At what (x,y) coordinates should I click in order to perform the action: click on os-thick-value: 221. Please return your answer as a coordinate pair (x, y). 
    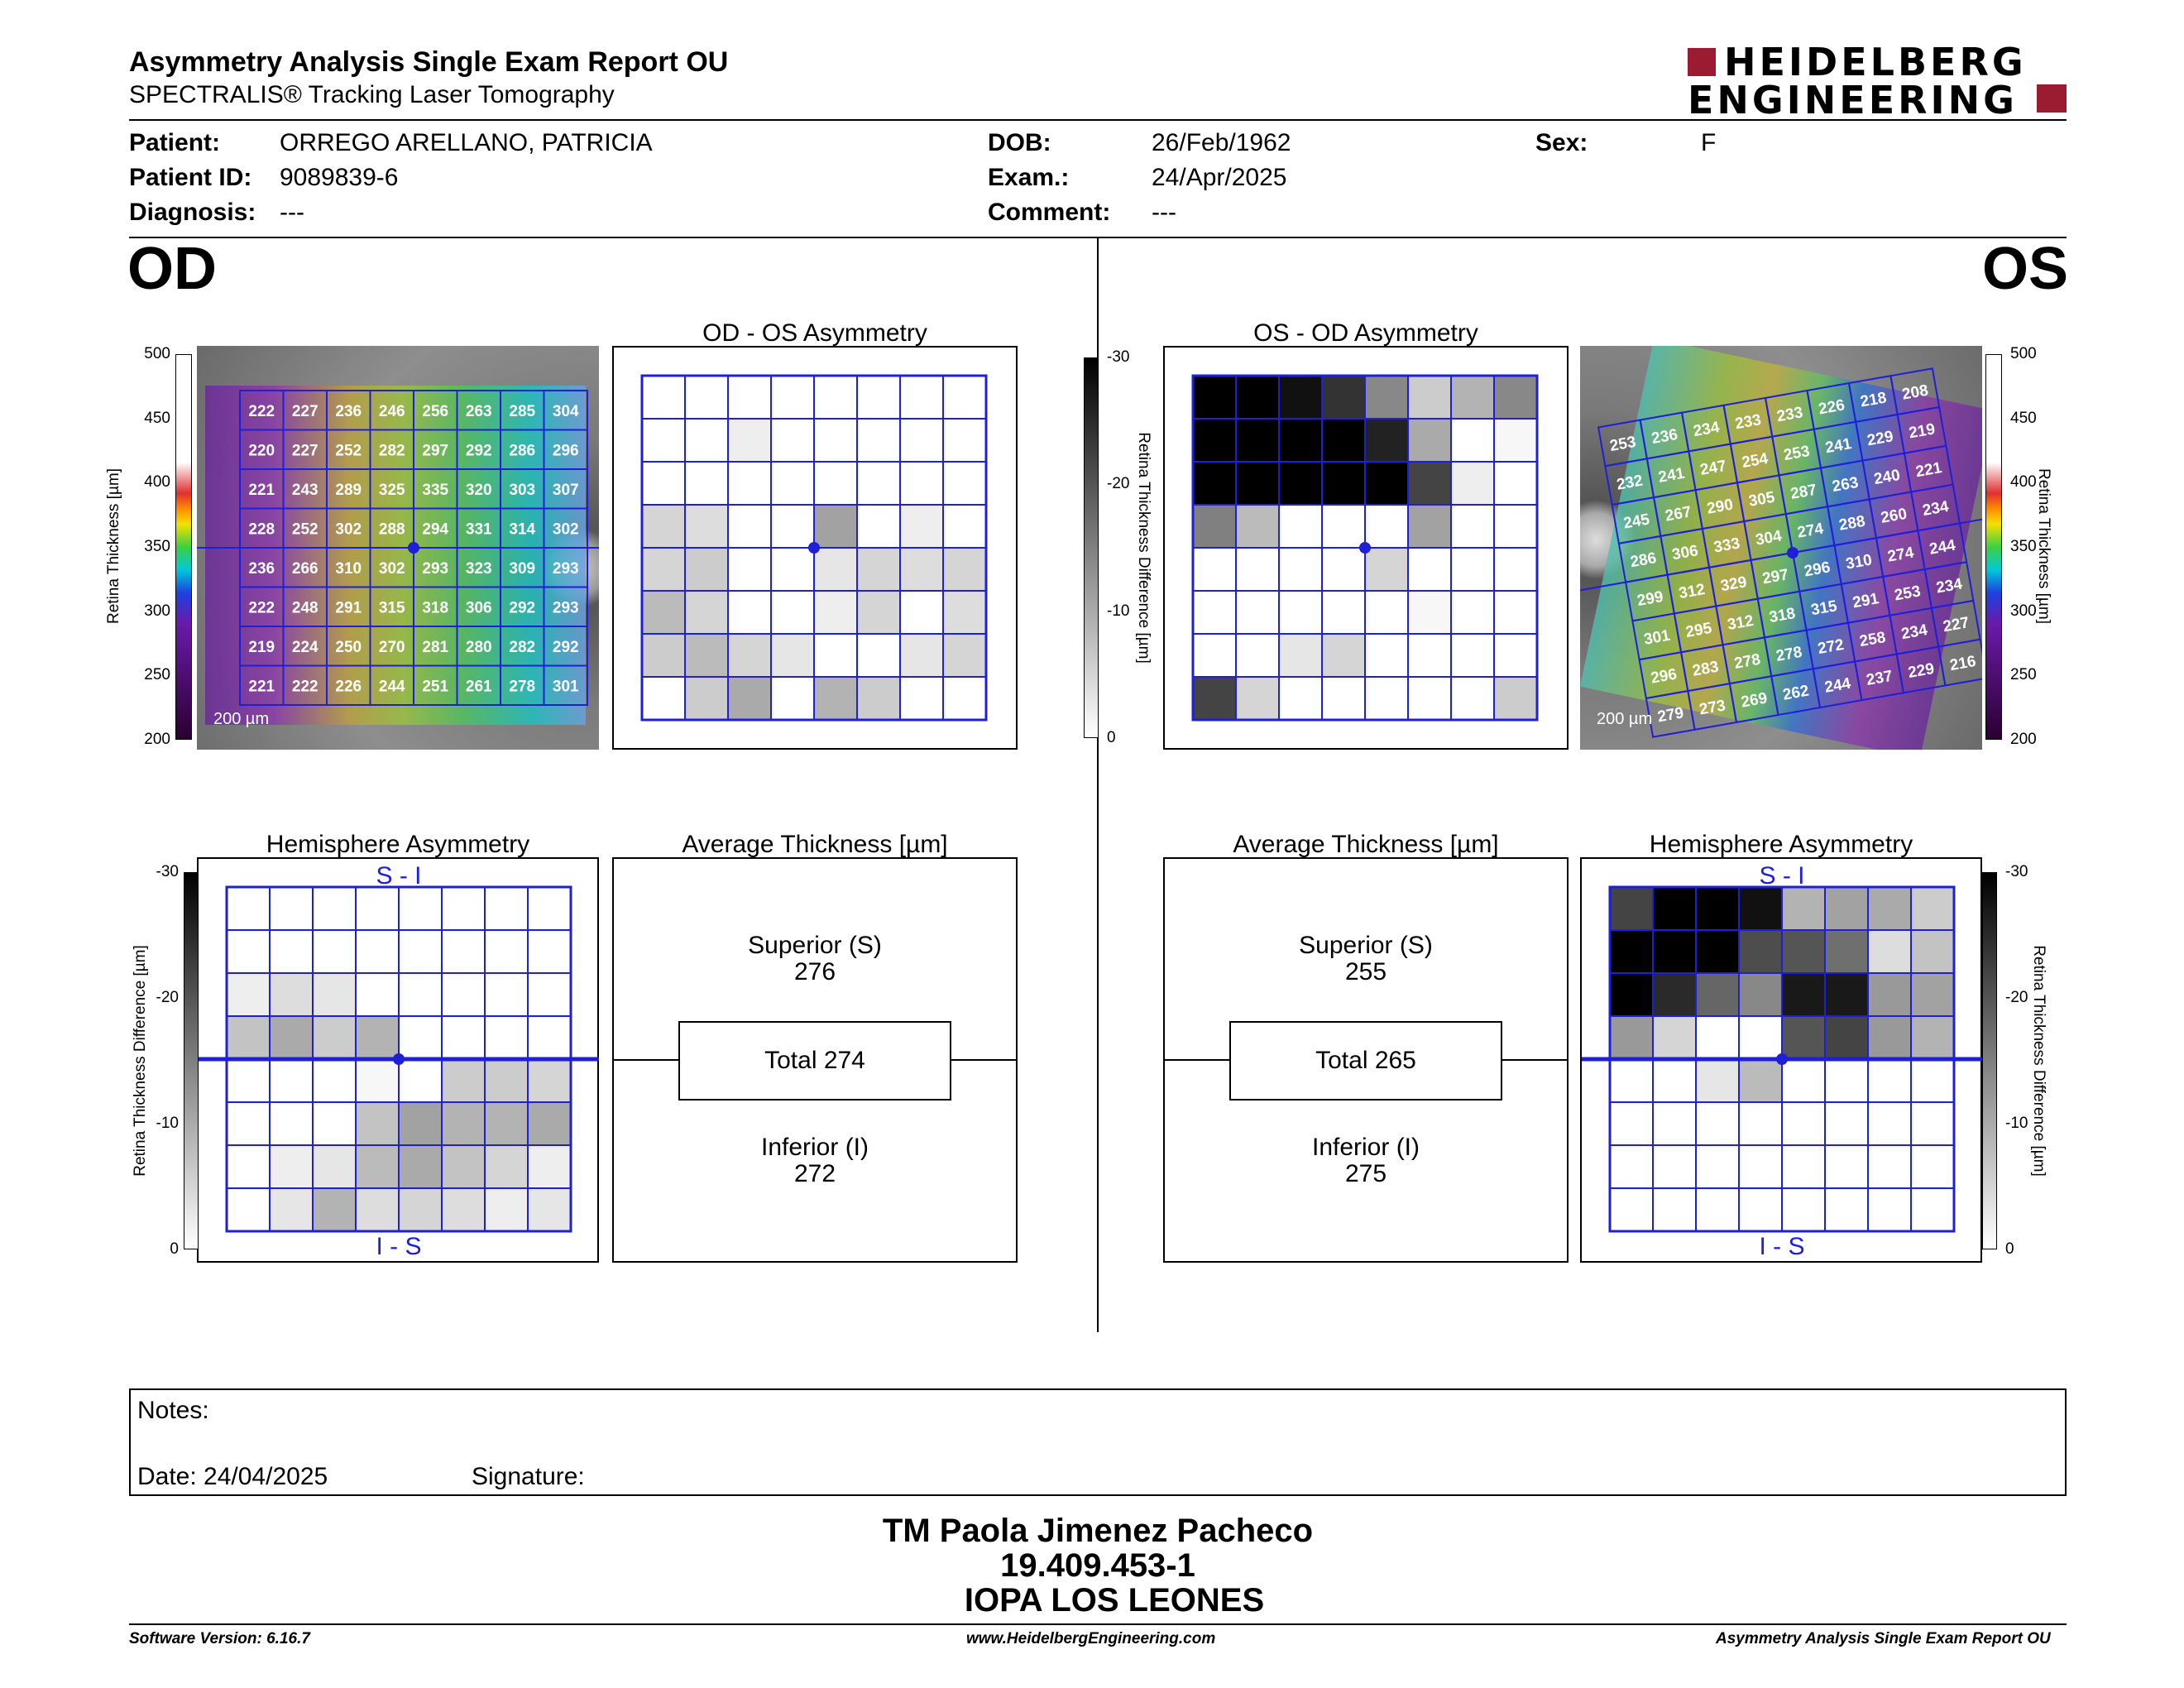
    Looking at the image, I should click on (1928, 470).